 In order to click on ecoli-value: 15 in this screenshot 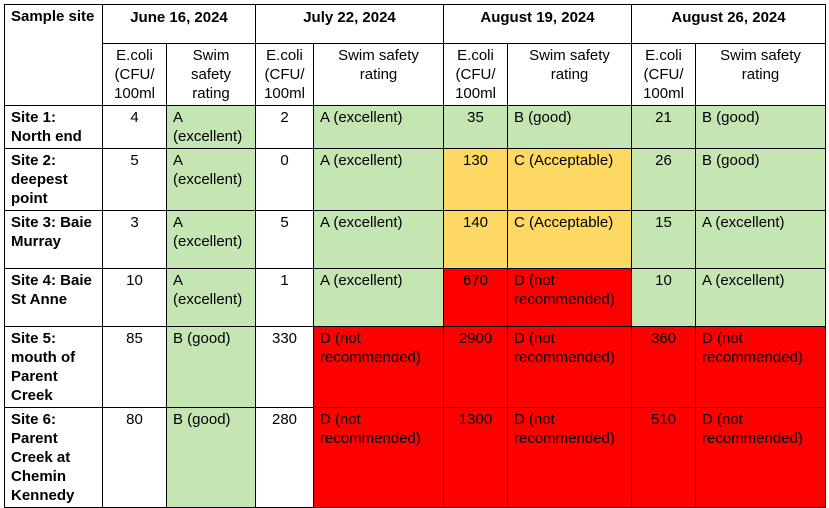, I will do `click(663, 239)`.